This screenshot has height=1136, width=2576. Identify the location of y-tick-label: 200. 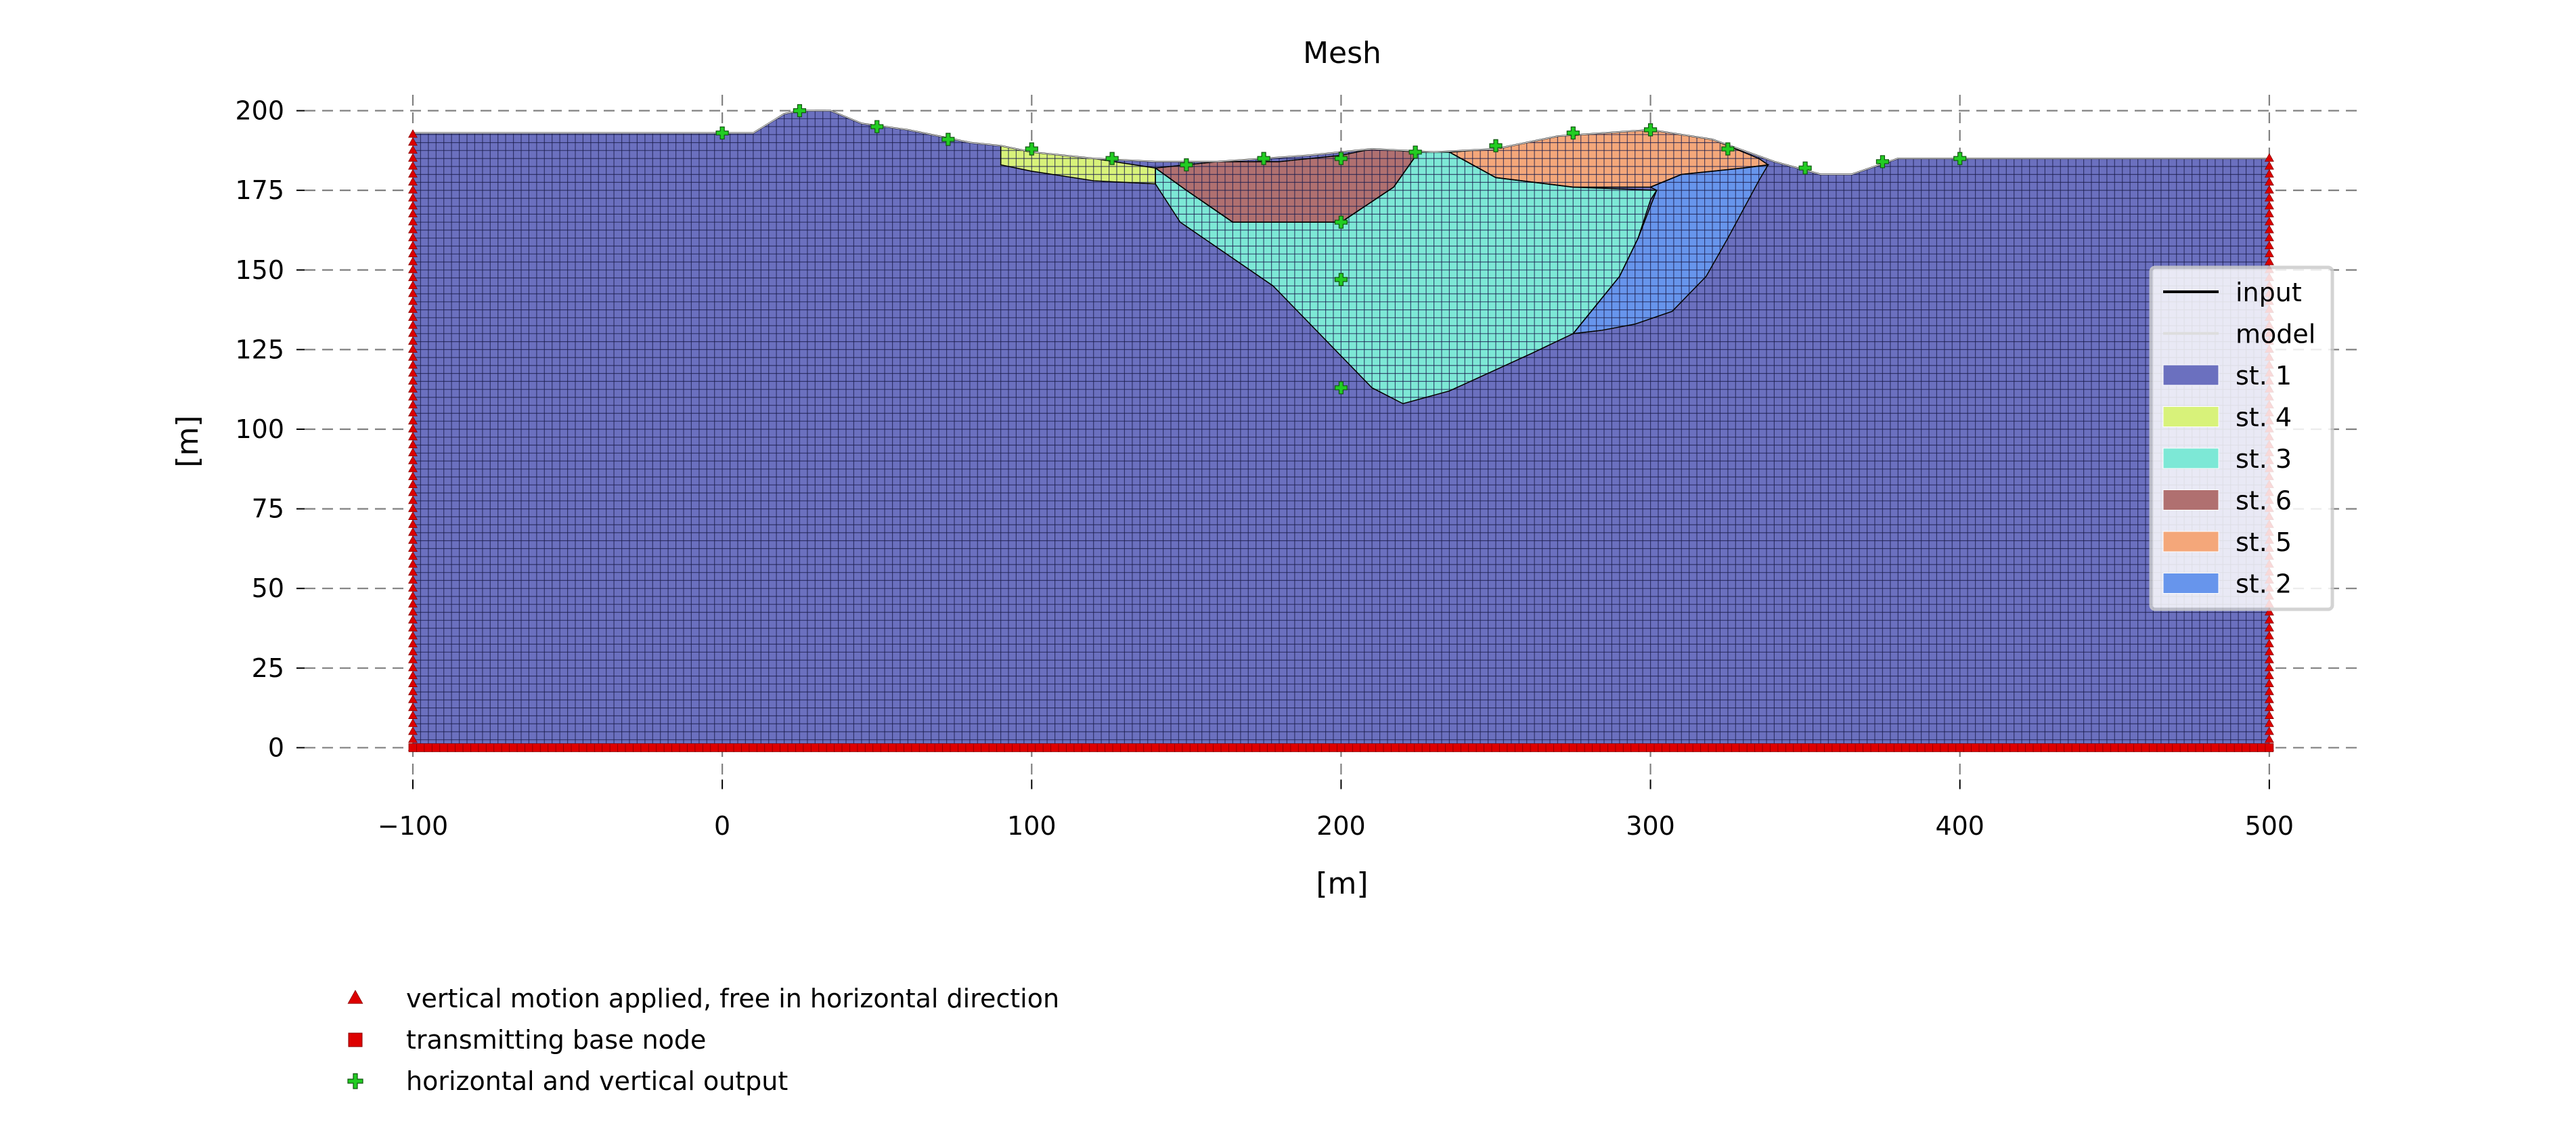
(259, 111).